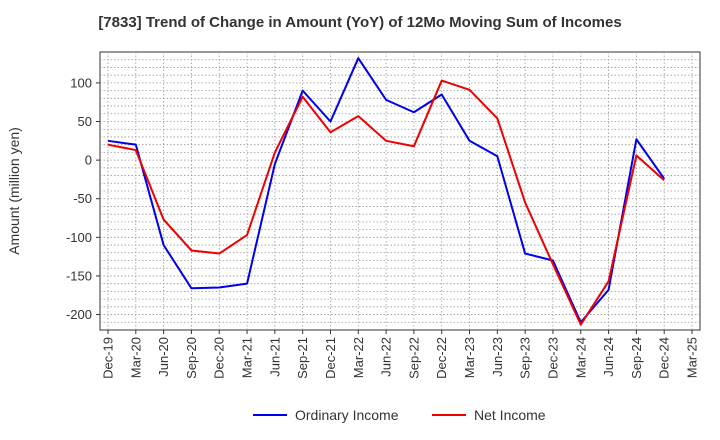  I want to click on x-tick-label: Jun-22, so click(386, 357).